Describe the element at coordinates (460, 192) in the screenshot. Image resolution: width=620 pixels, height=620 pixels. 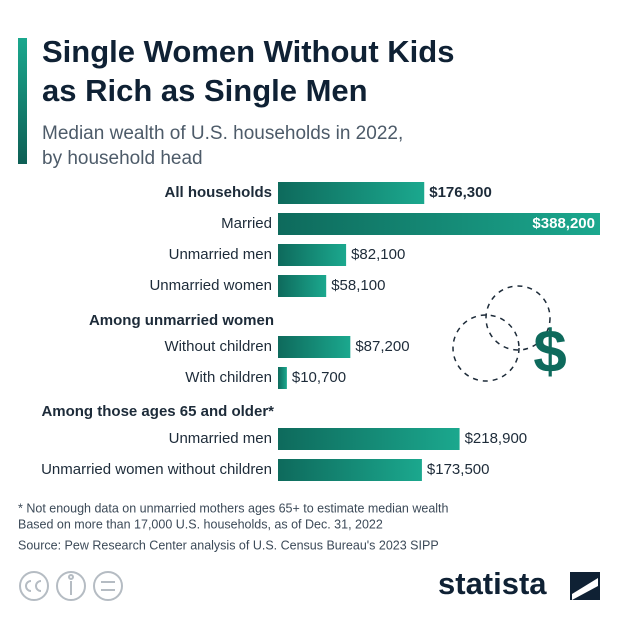
I see `value-label: $176,300` at that location.